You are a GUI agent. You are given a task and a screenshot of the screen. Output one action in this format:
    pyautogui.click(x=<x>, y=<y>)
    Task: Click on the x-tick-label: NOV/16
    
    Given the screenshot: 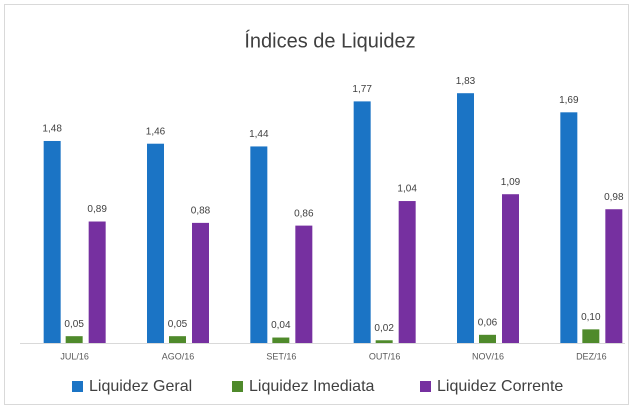 What is the action you would take?
    pyautogui.click(x=488, y=356)
    